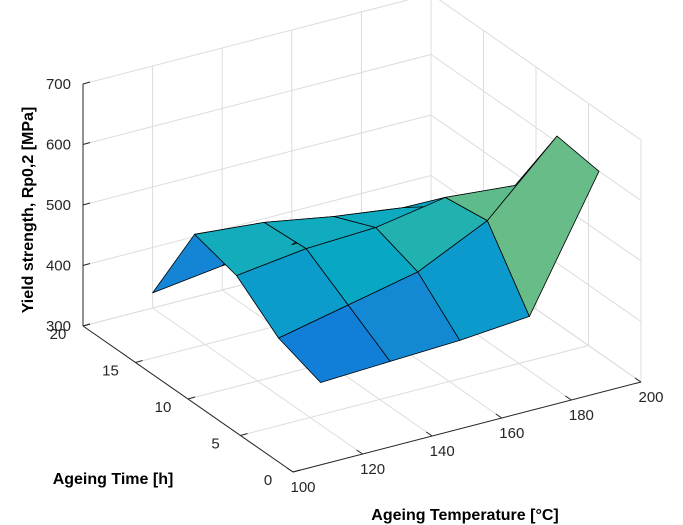  What do you see at coordinates (58, 266) in the screenshot?
I see `z-tick-label: 400` at bounding box center [58, 266].